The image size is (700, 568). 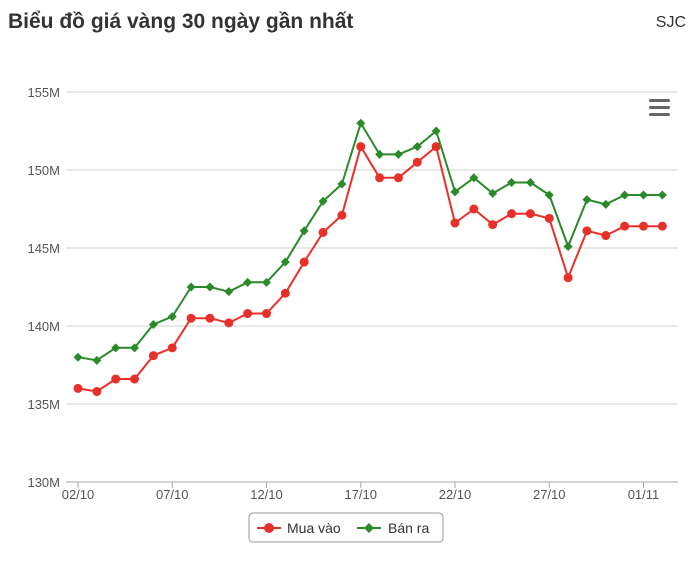 I want to click on x-tick-label: 17/10, so click(x=360, y=494).